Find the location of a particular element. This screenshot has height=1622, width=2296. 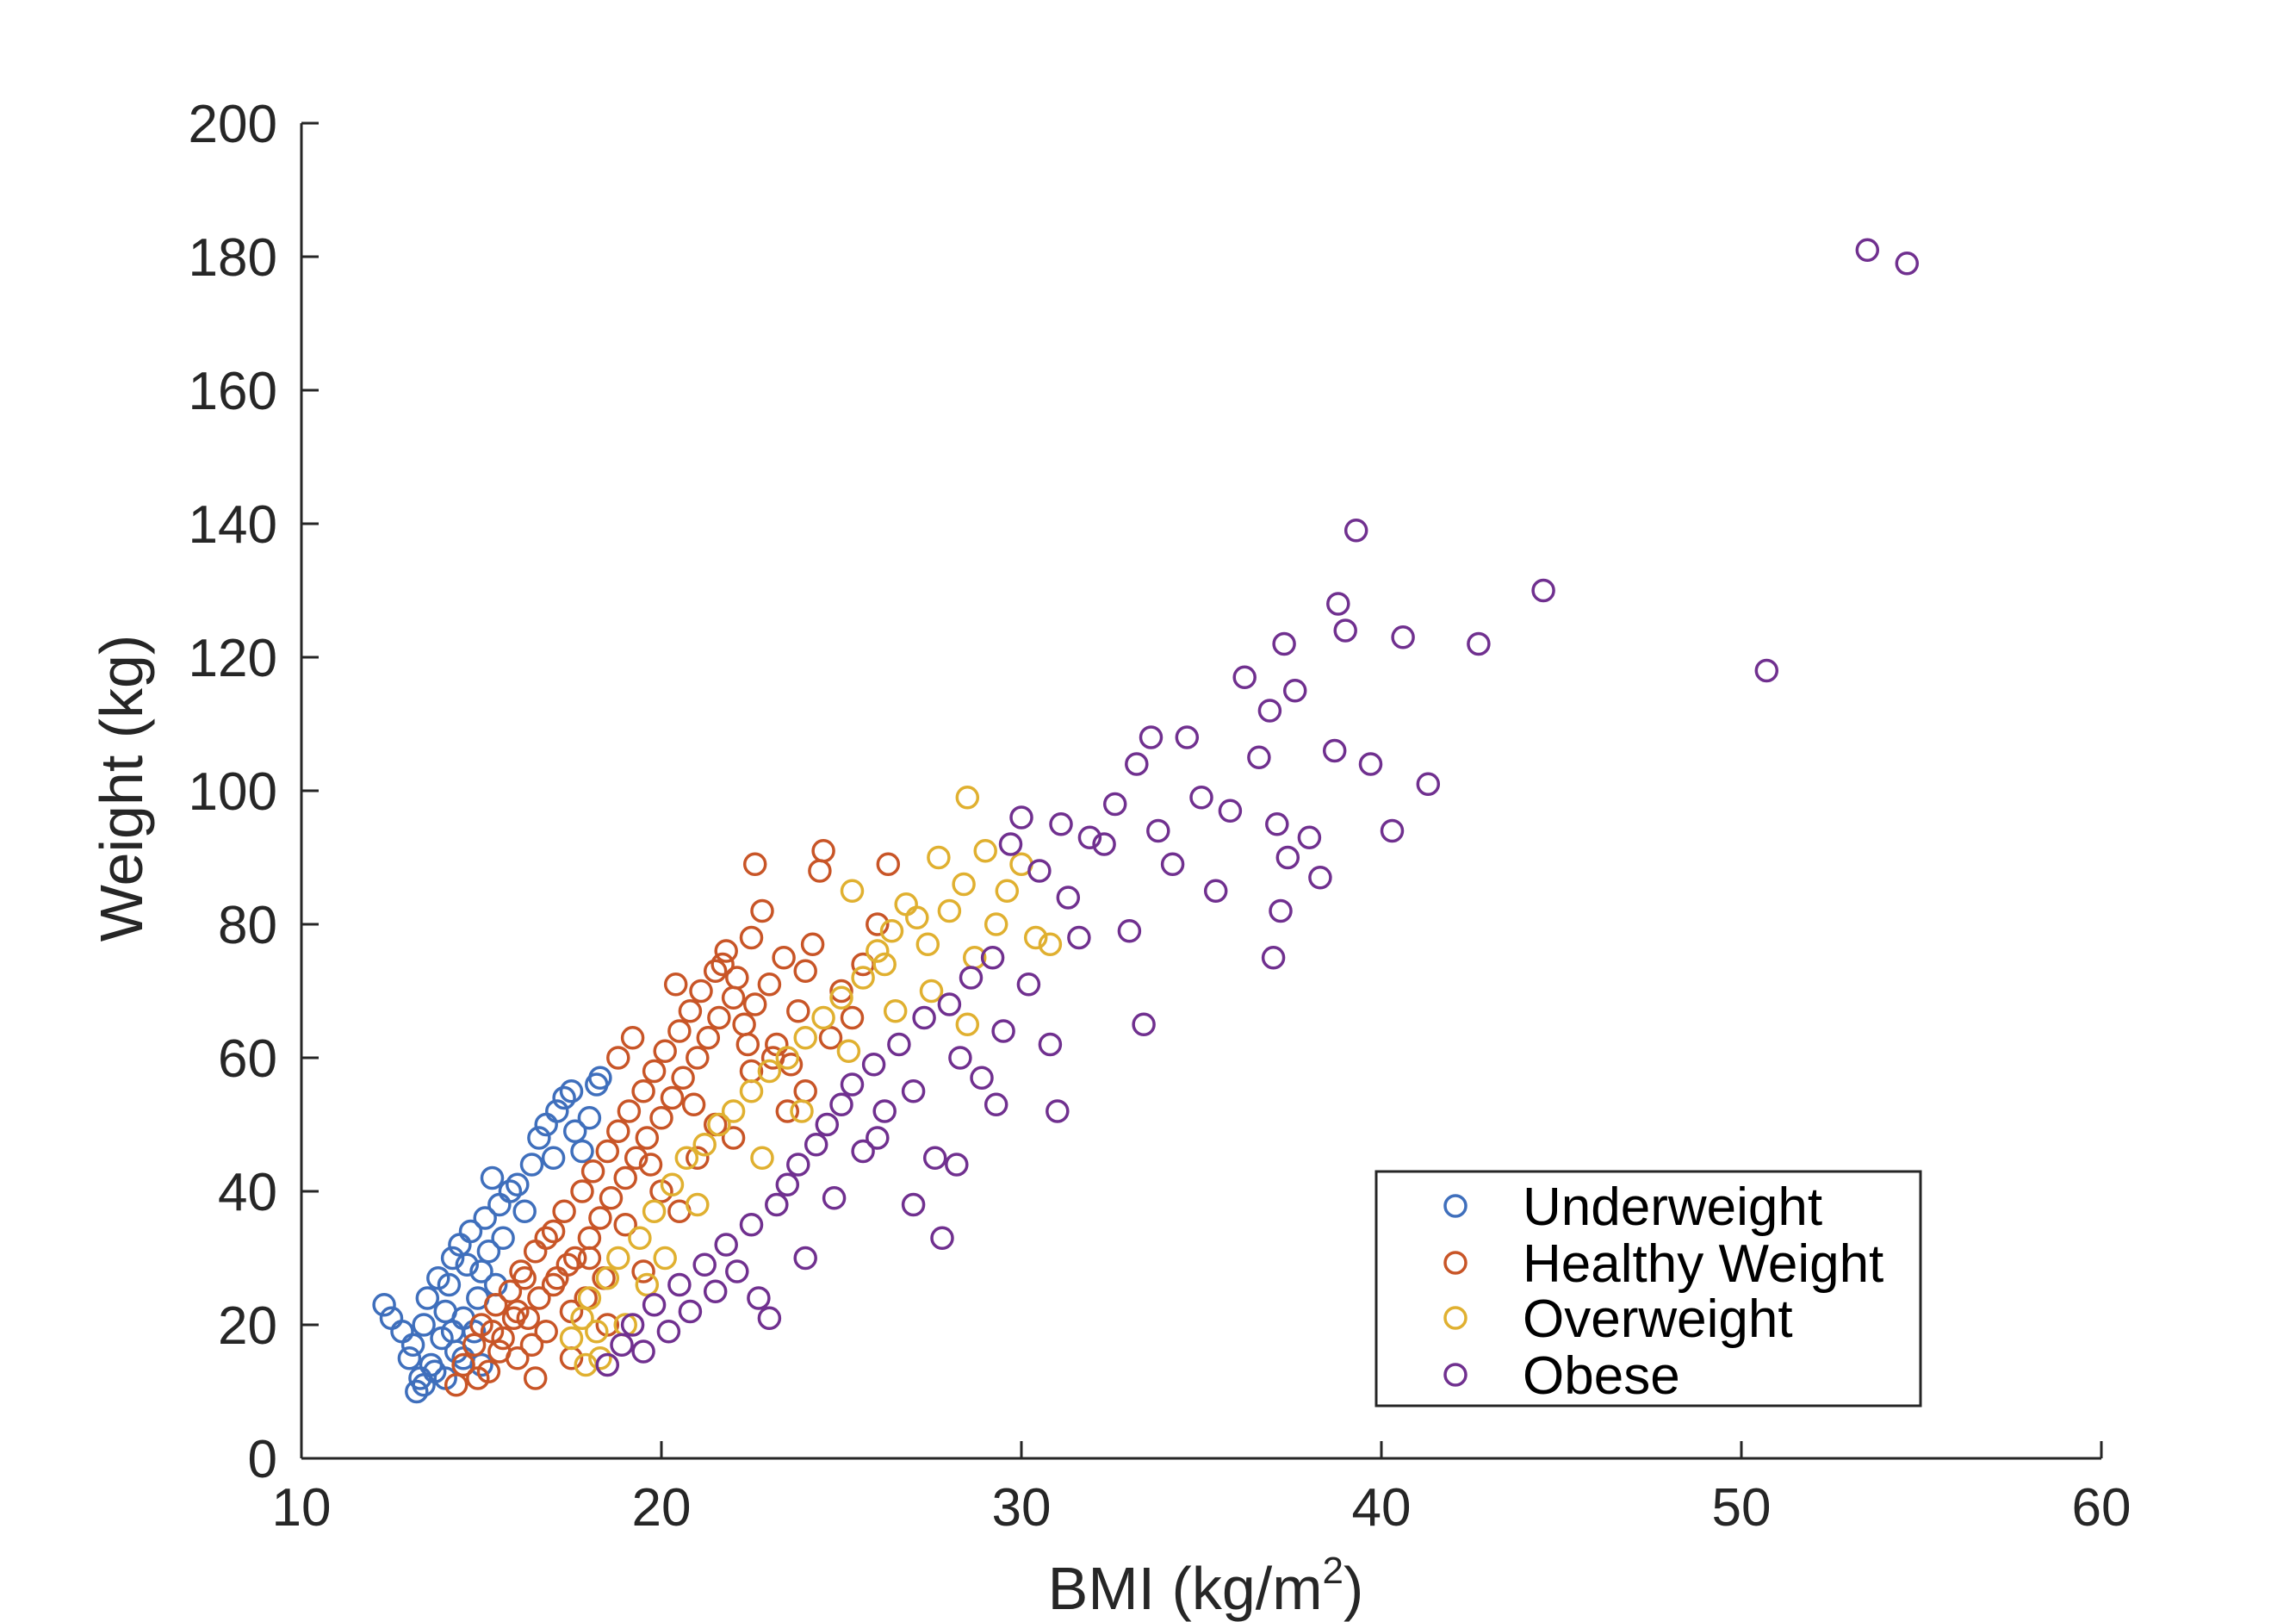

y-tick-label: 100 is located at coordinates (233, 792).